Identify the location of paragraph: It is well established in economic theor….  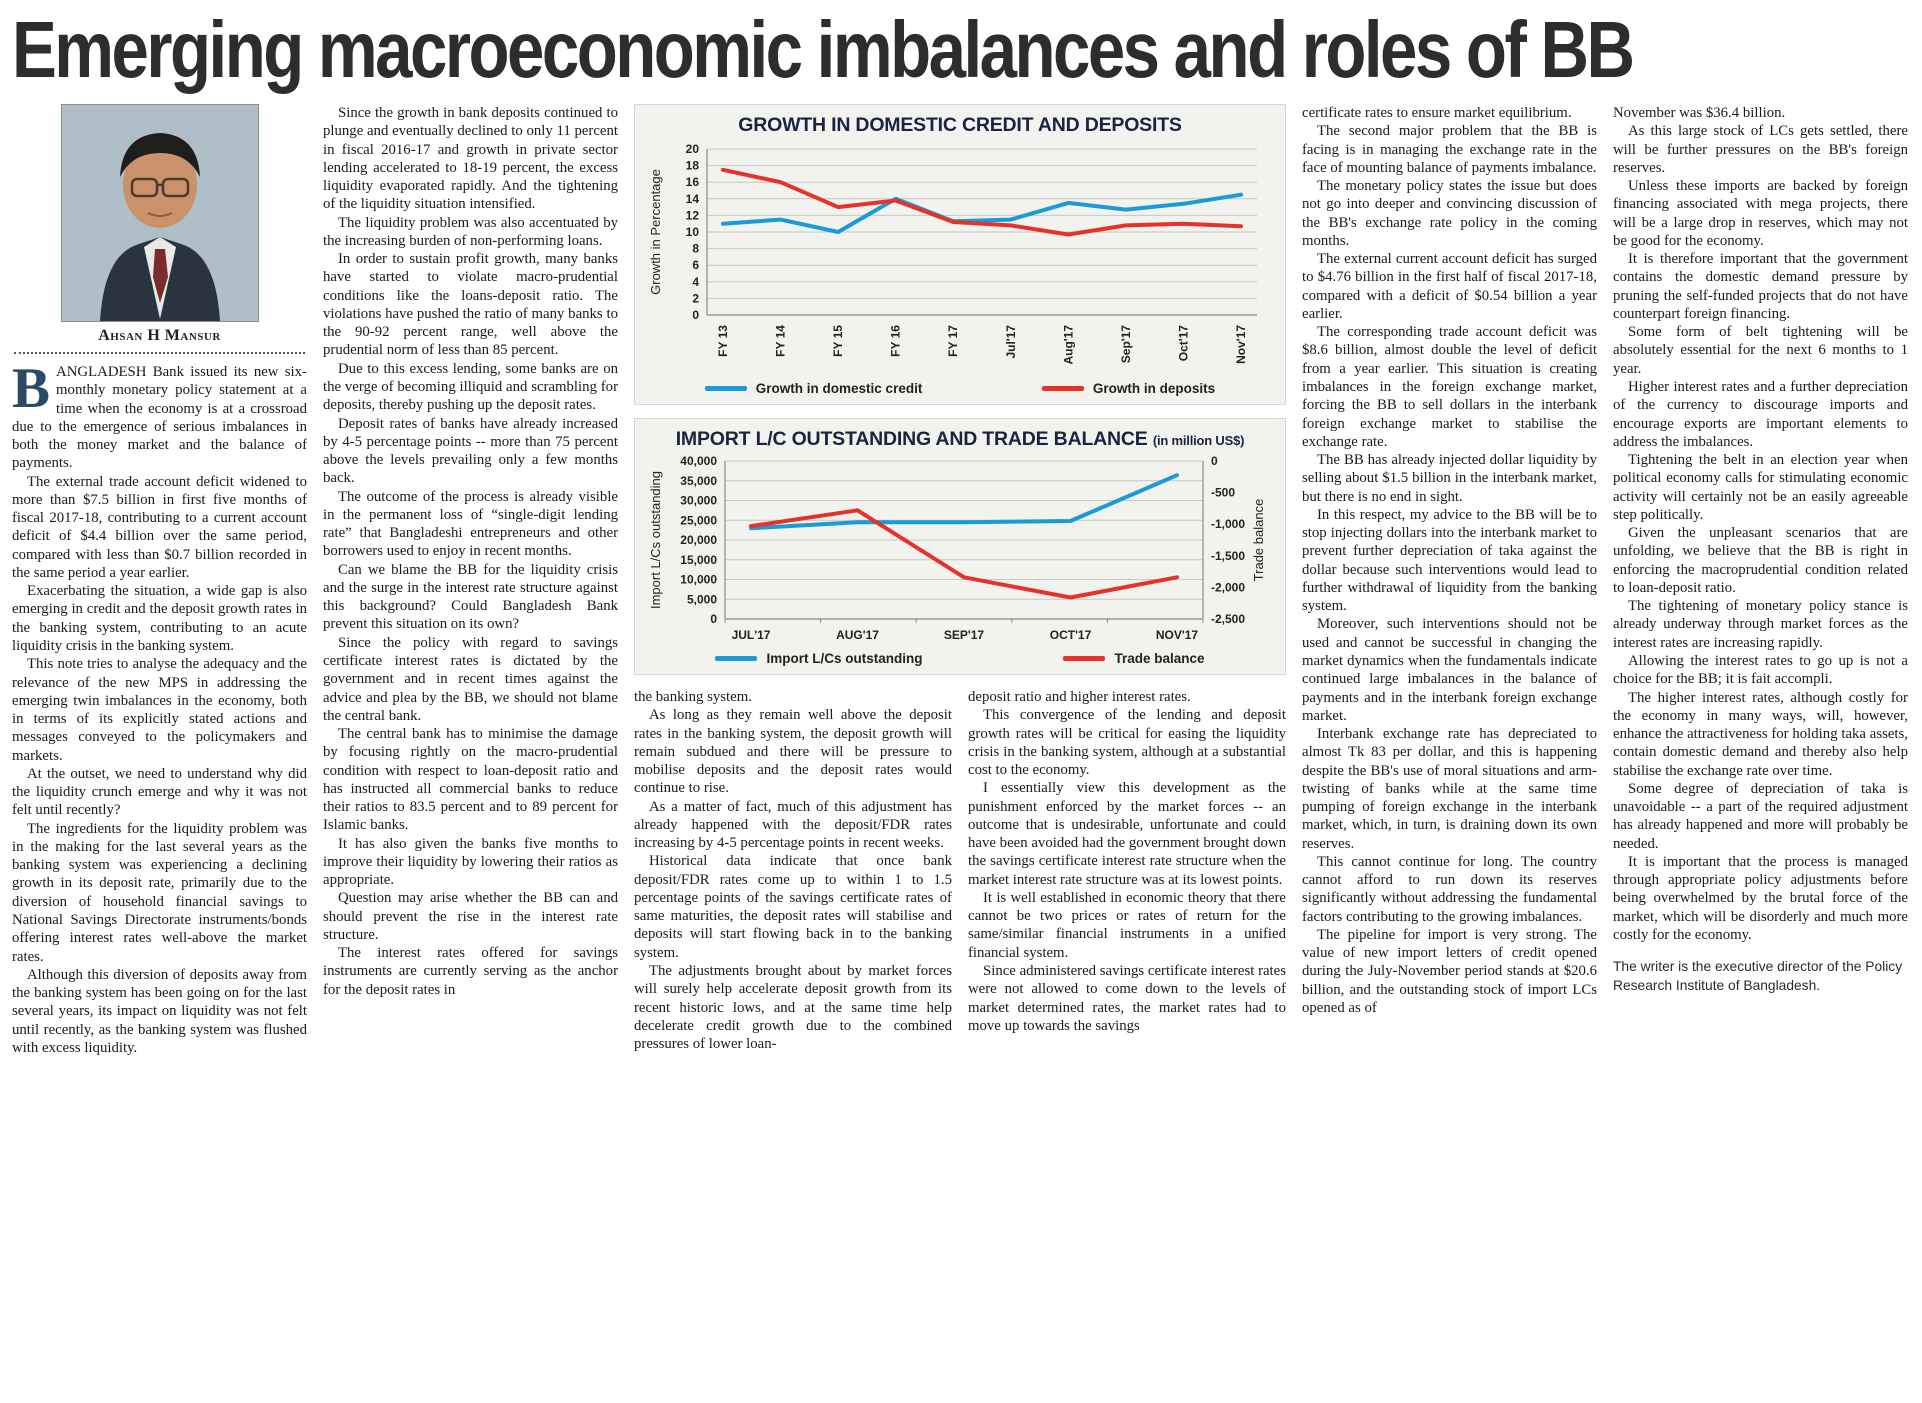
(1127, 925).